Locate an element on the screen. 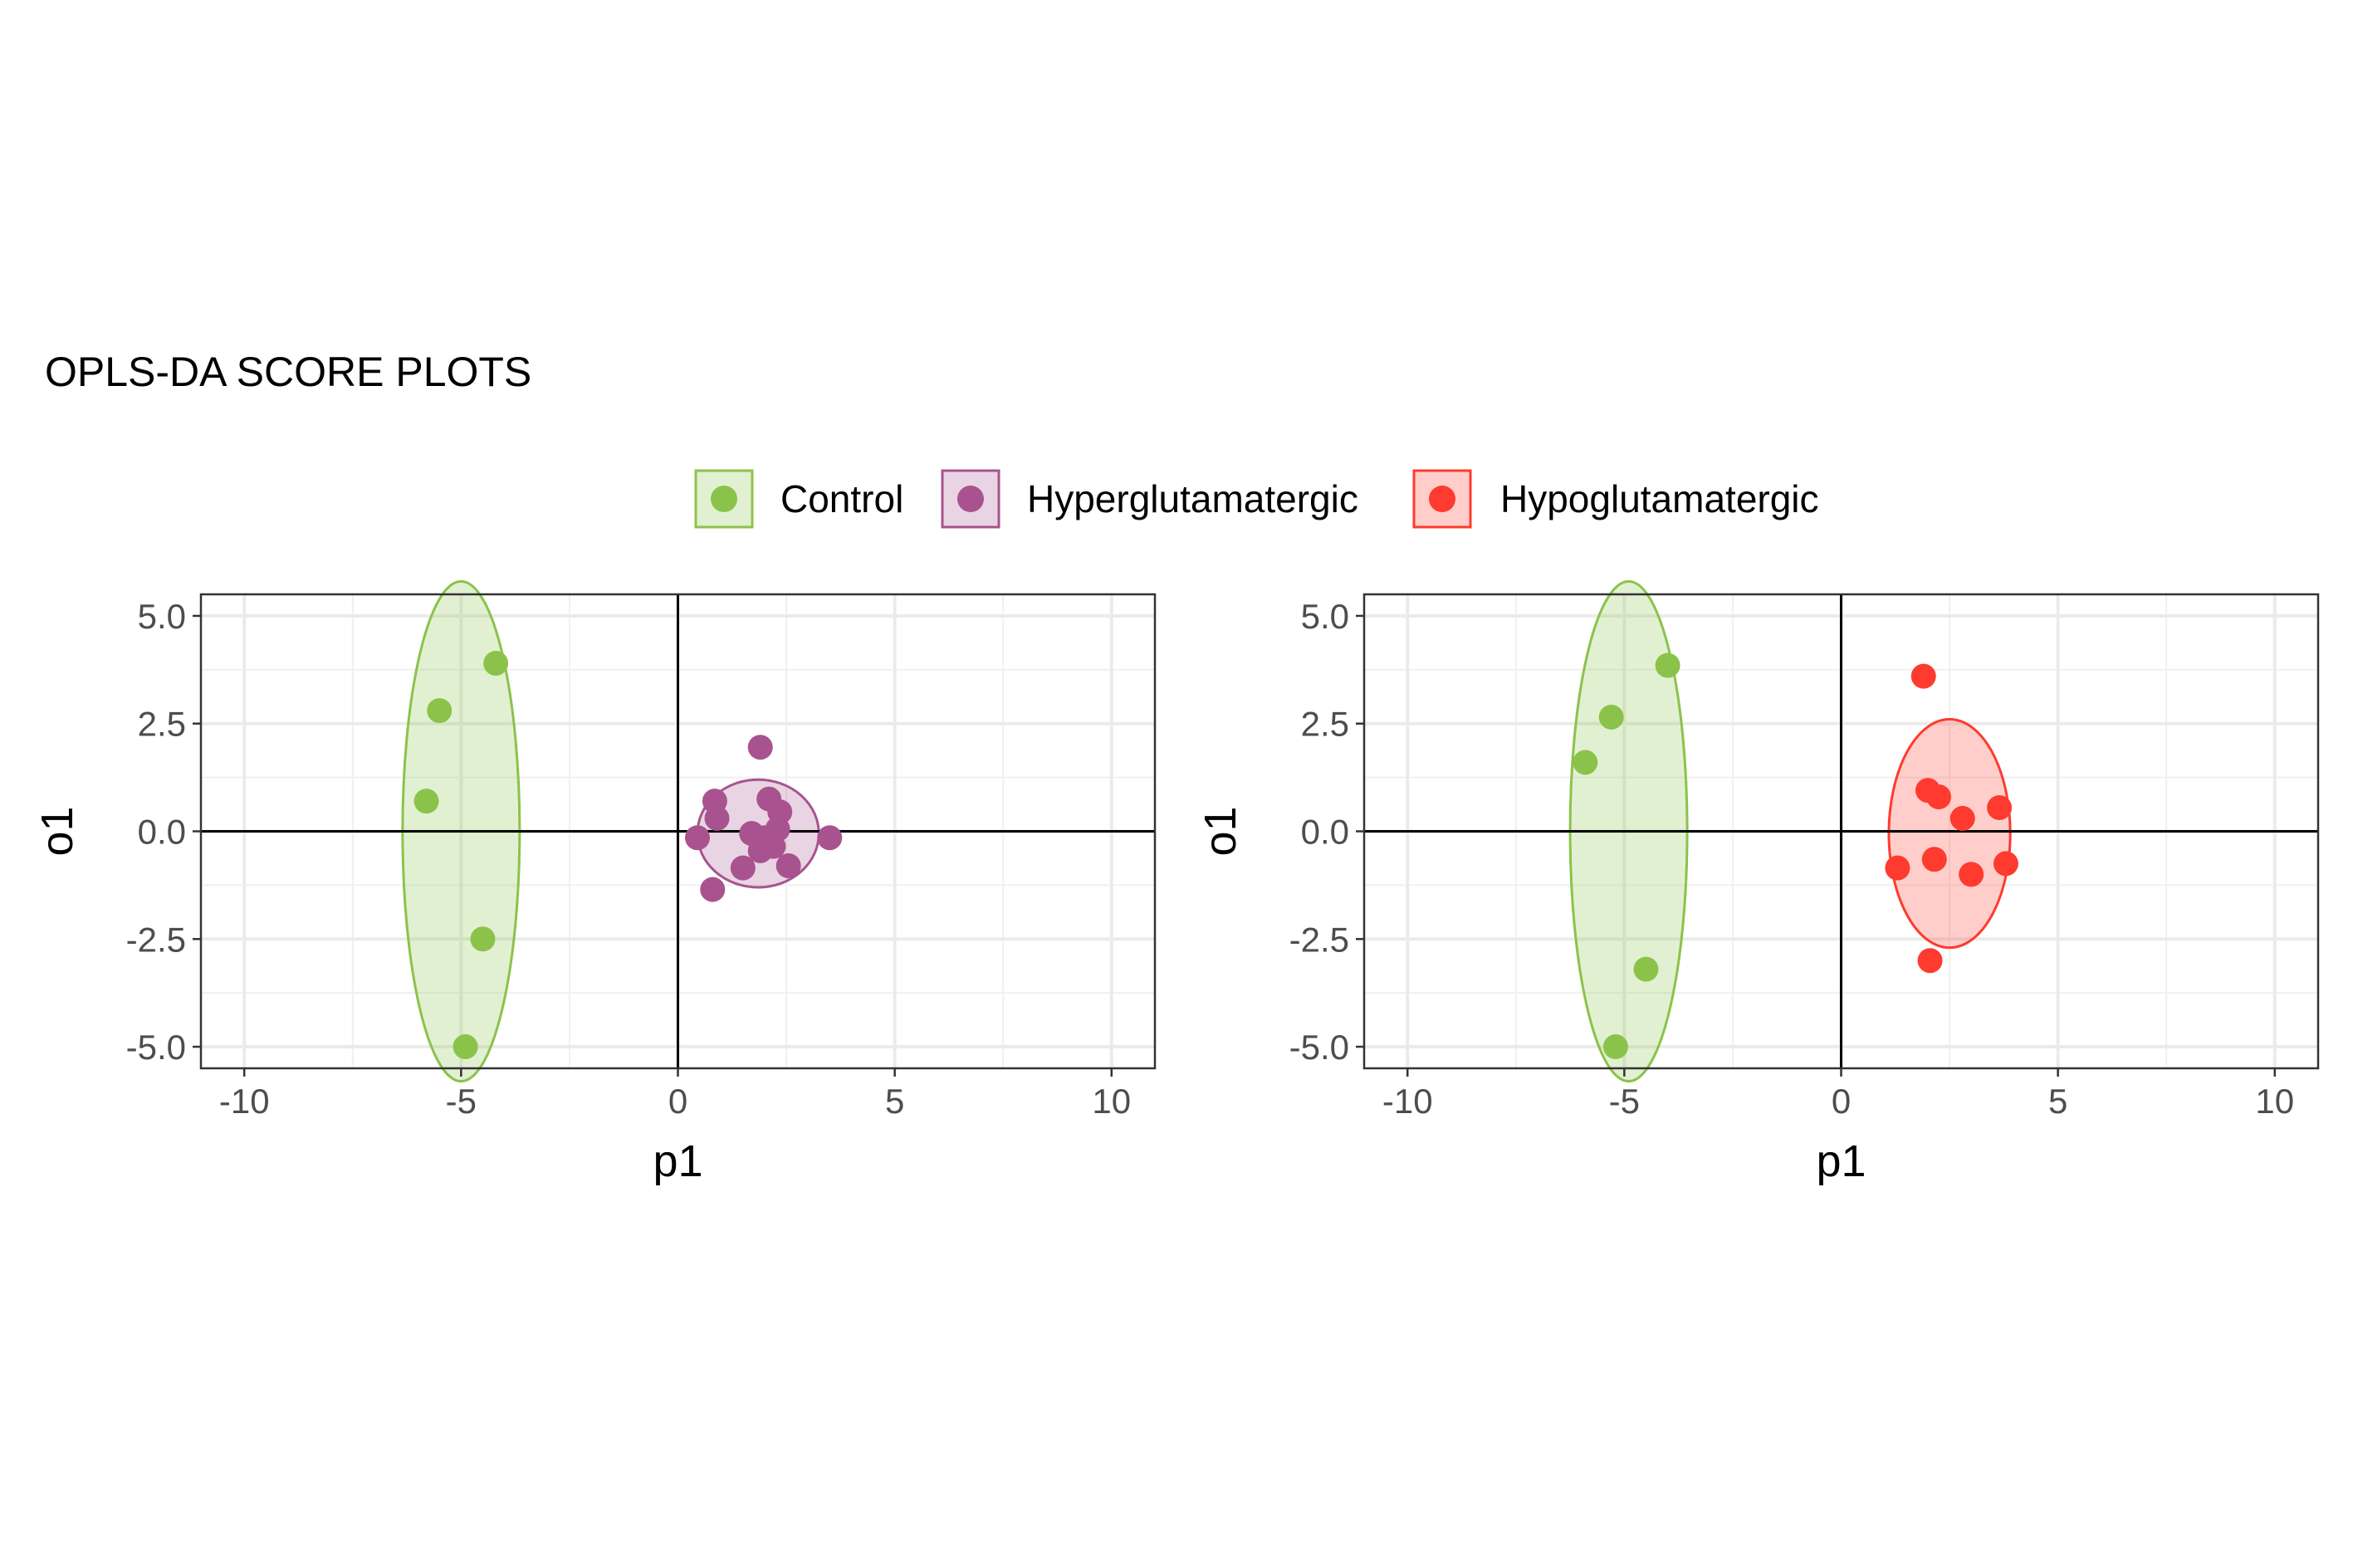 The height and width of the screenshot is (1568, 2353). legend-label-control: Control is located at coordinates (841, 499).